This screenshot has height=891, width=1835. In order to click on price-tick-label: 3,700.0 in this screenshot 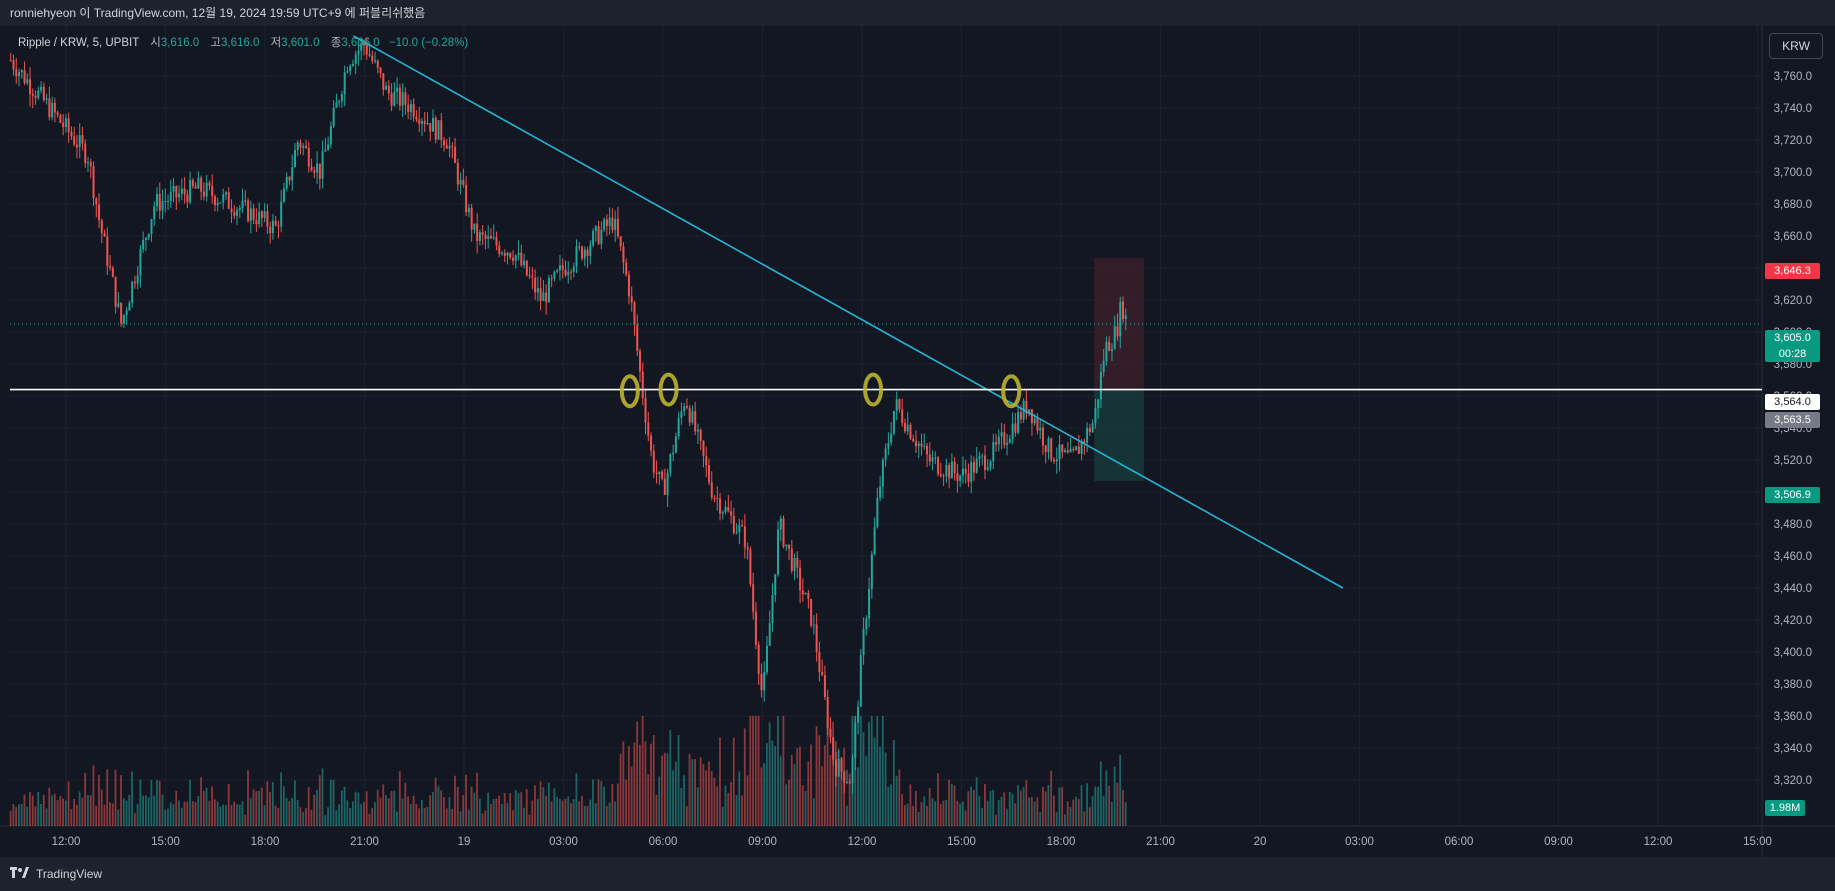, I will do `click(1793, 173)`.